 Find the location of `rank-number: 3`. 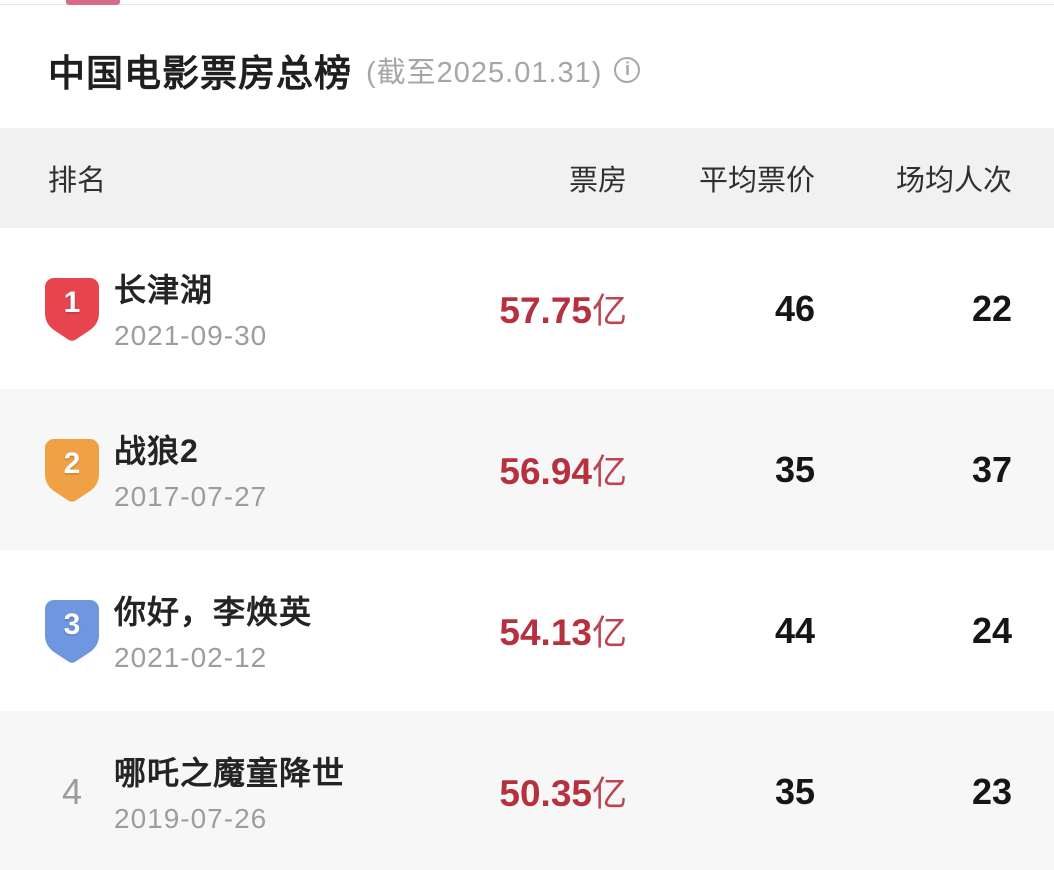

rank-number: 3 is located at coordinates (72, 624).